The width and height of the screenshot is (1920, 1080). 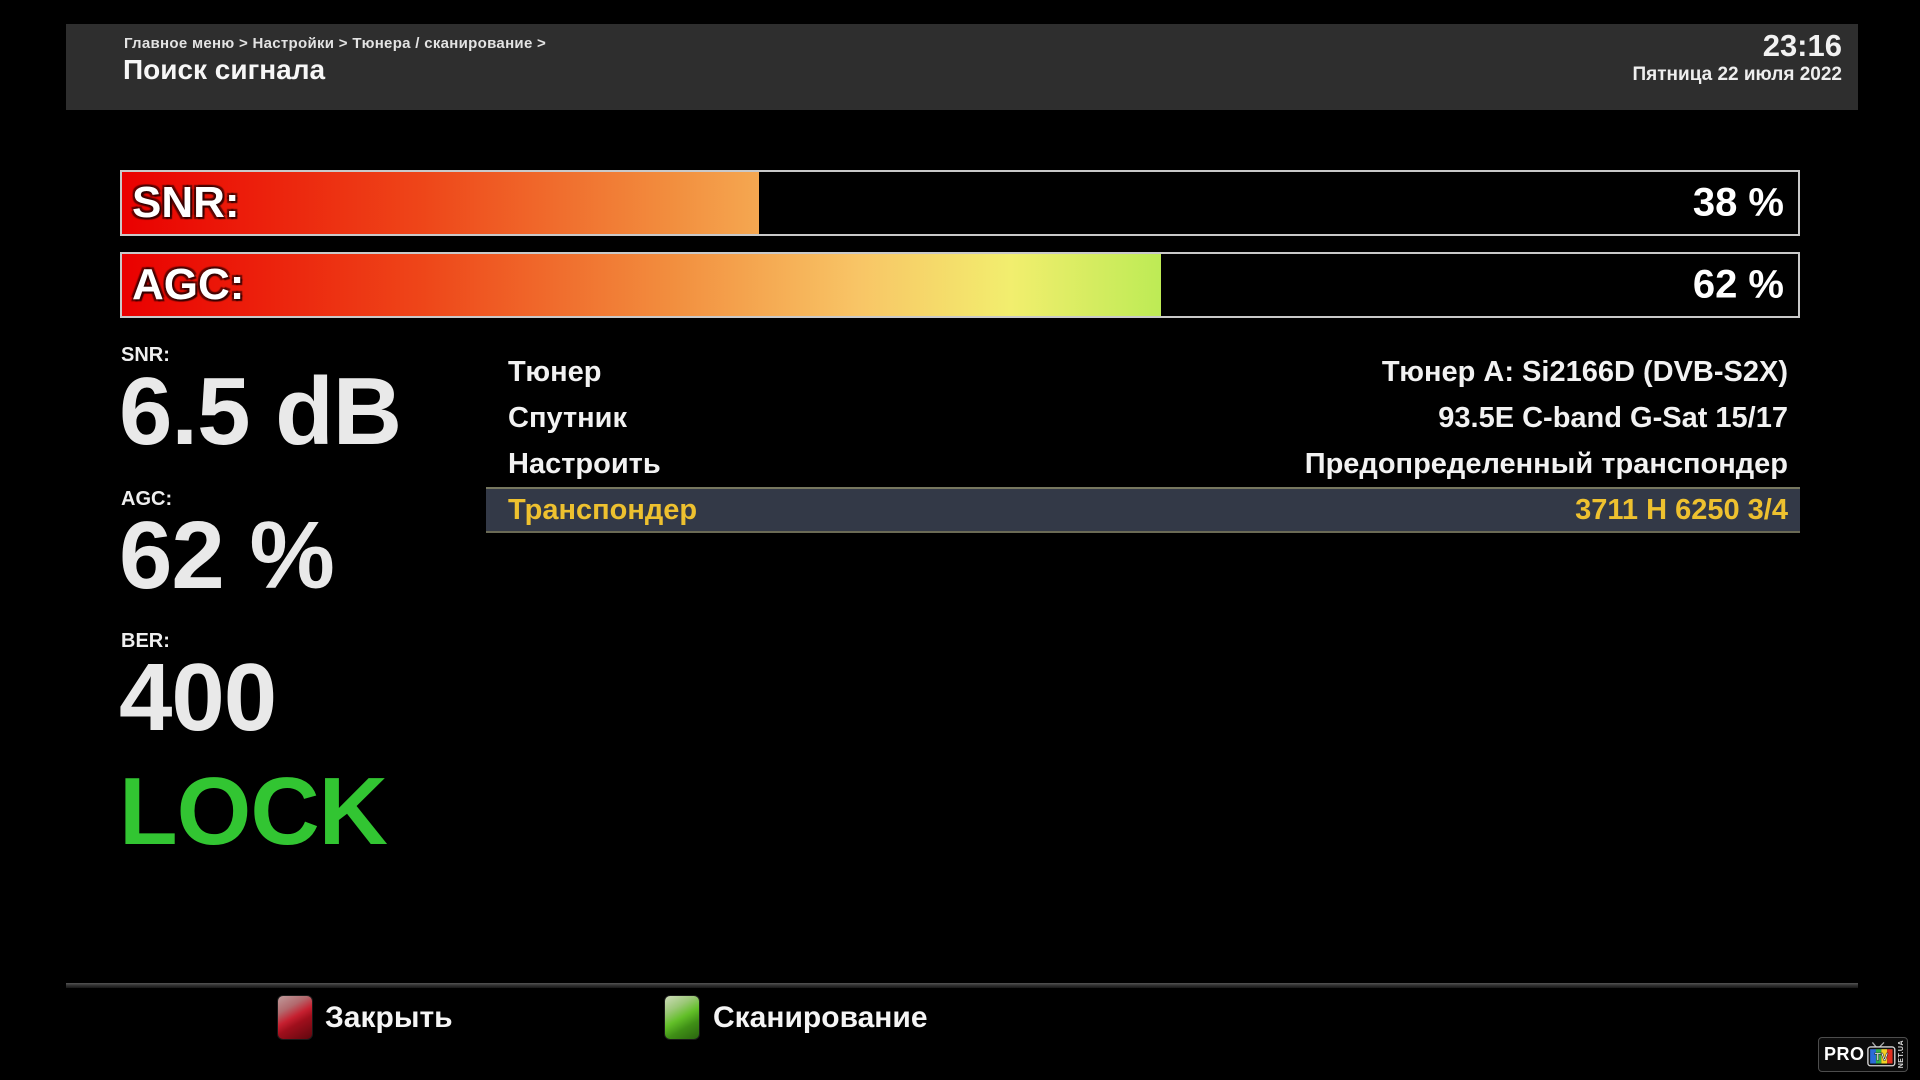 What do you see at coordinates (568, 417) in the screenshot?
I see `satellite-row-label: Спутник` at bounding box center [568, 417].